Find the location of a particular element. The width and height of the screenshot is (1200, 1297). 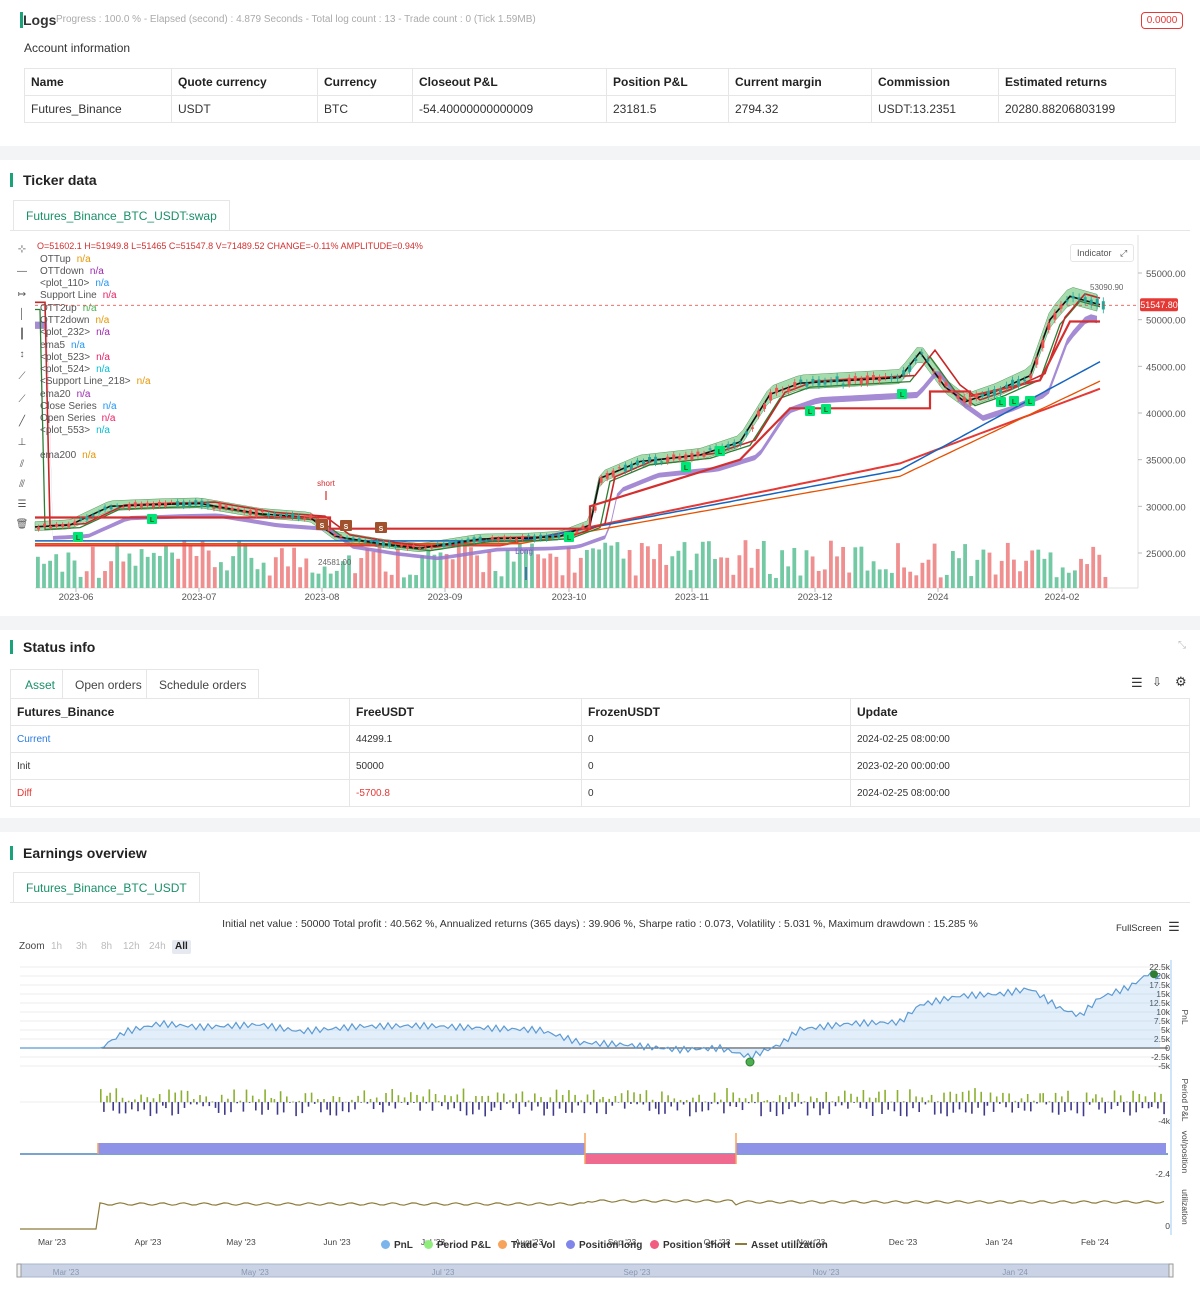

legend-item: OTTup n/a is located at coordinates (65, 260).